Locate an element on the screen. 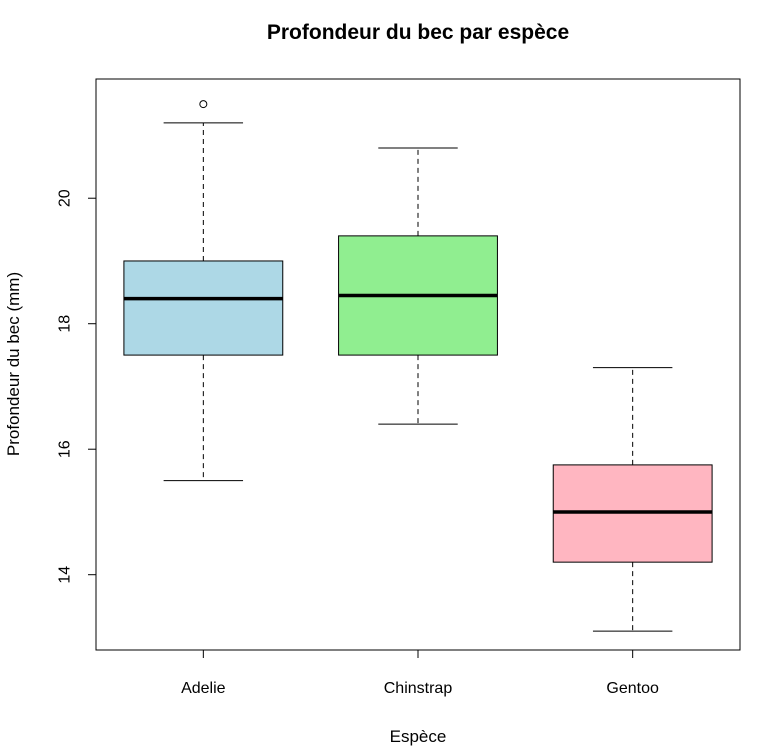 The width and height of the screenshot is (778, 753). y-tick-label: 14 is located at coordinates (65, 575).